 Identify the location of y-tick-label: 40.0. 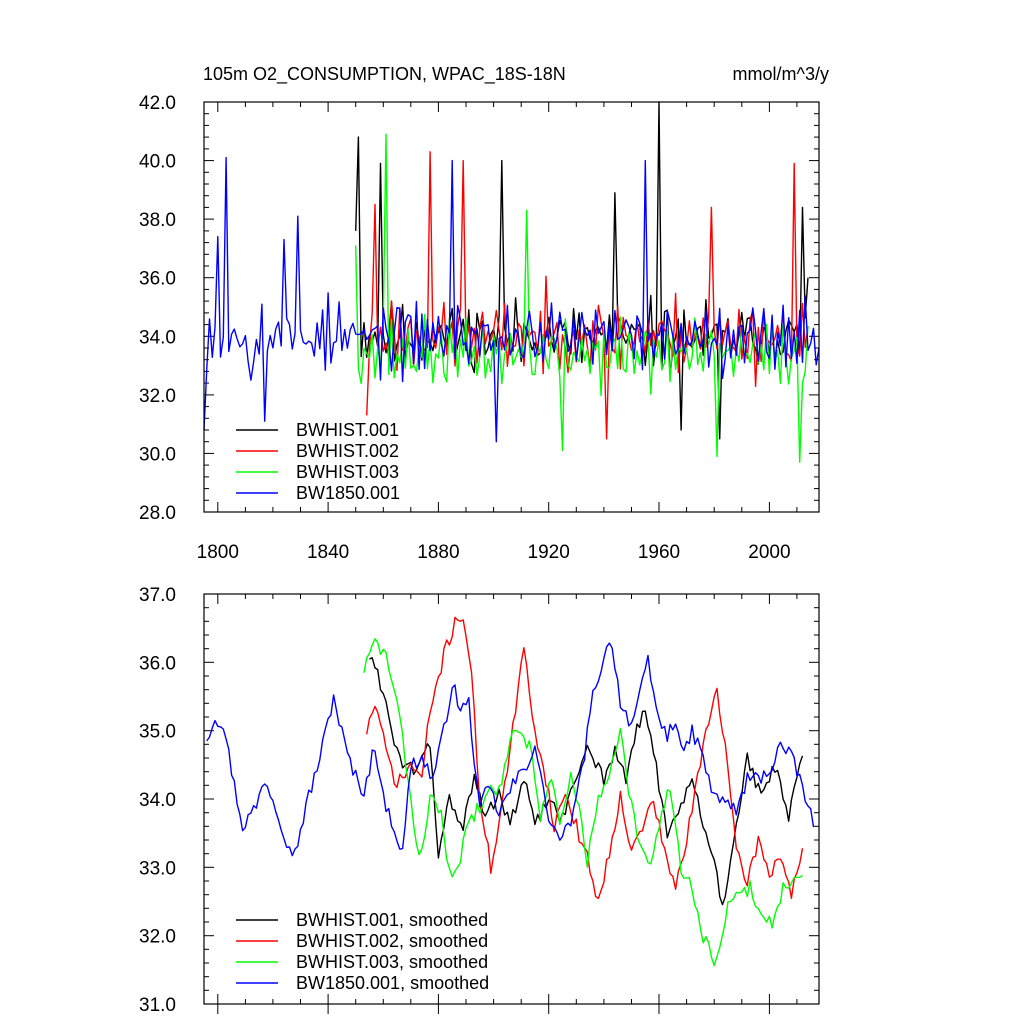
(157, 162).